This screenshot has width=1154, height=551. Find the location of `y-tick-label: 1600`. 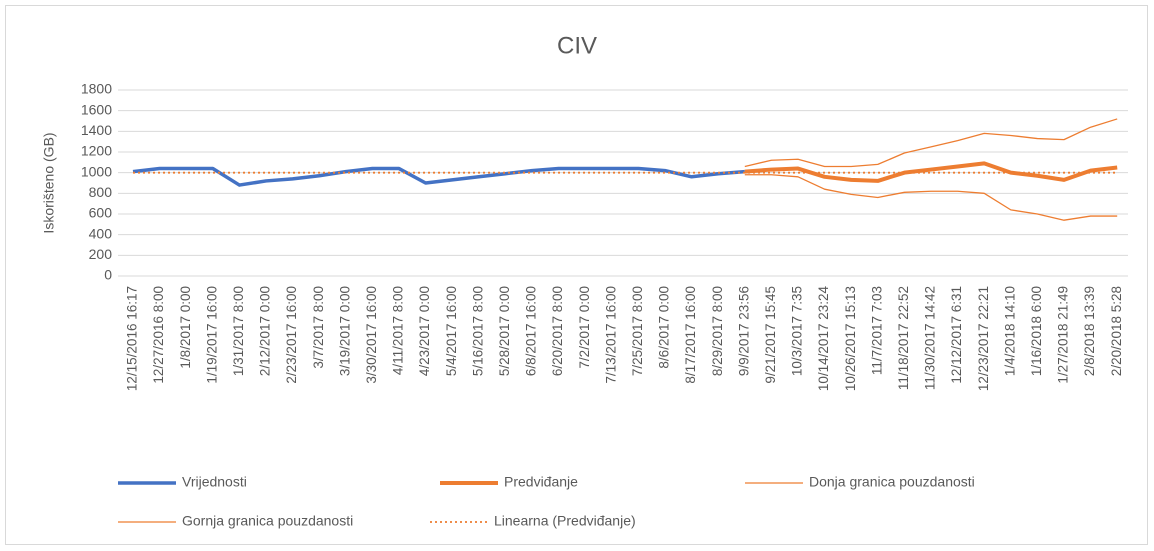

y-tick-label: 1600 is located at coordinates (96, 109).